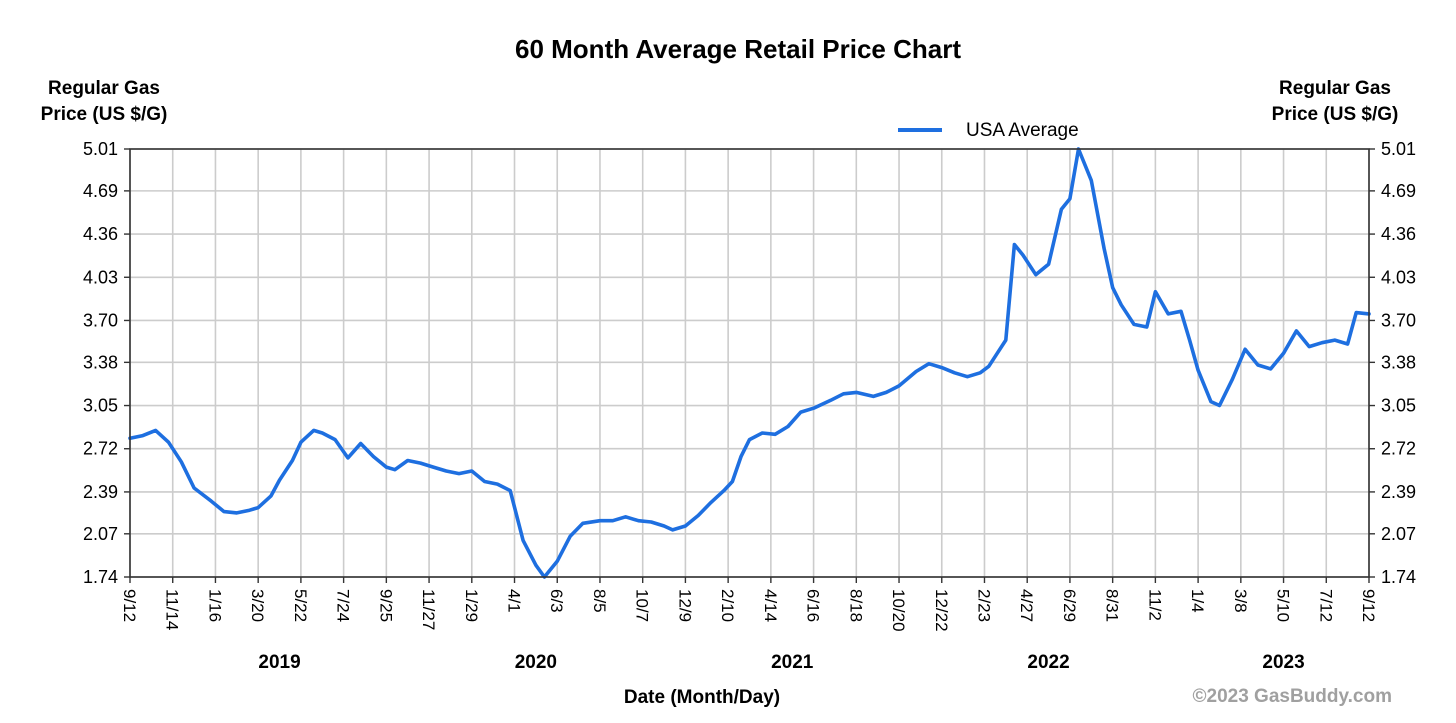  Describe the element at coordinates (642, 605) in the screenshot. I see `x-tick-label: 10/7` at that location.